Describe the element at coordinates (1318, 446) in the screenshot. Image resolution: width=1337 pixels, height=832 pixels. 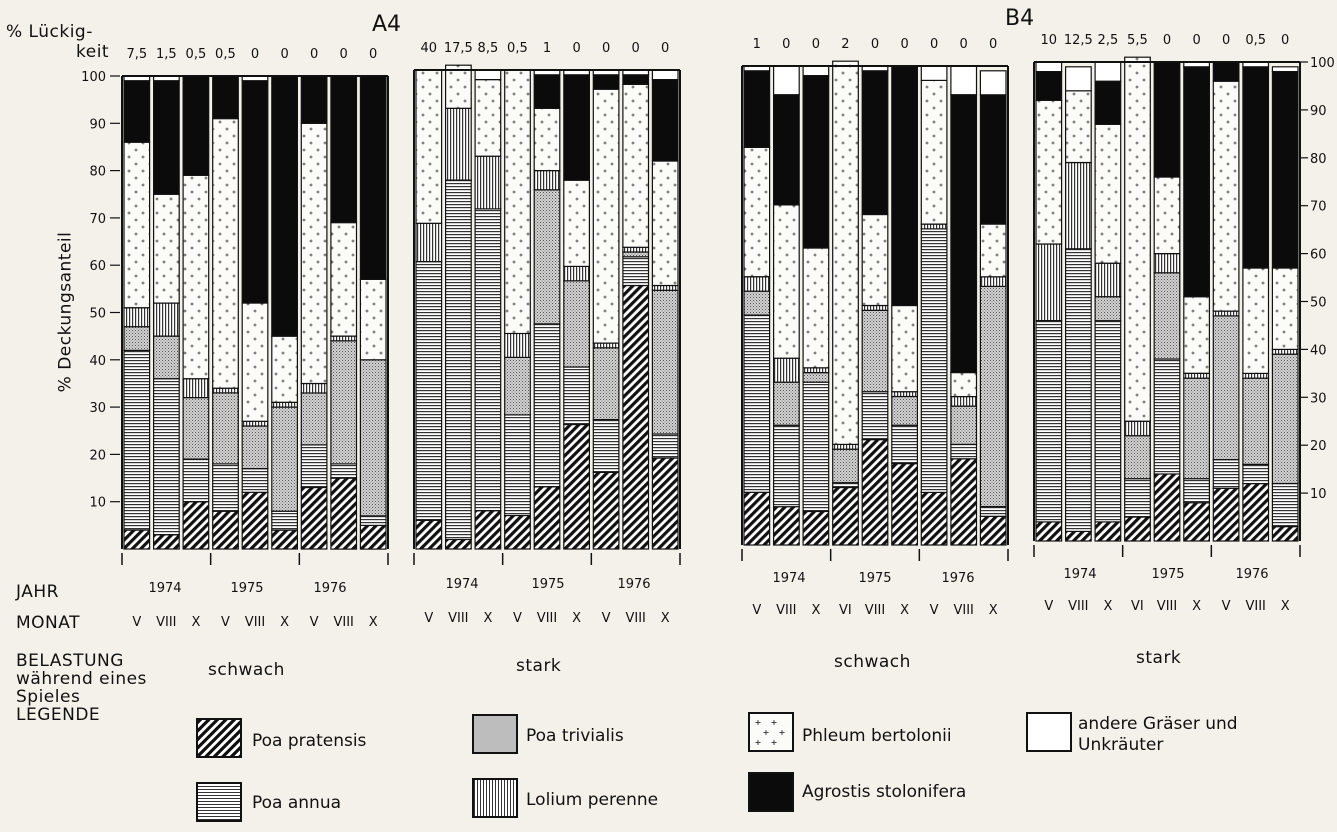
I see `right-tick-label: 20` at that location.